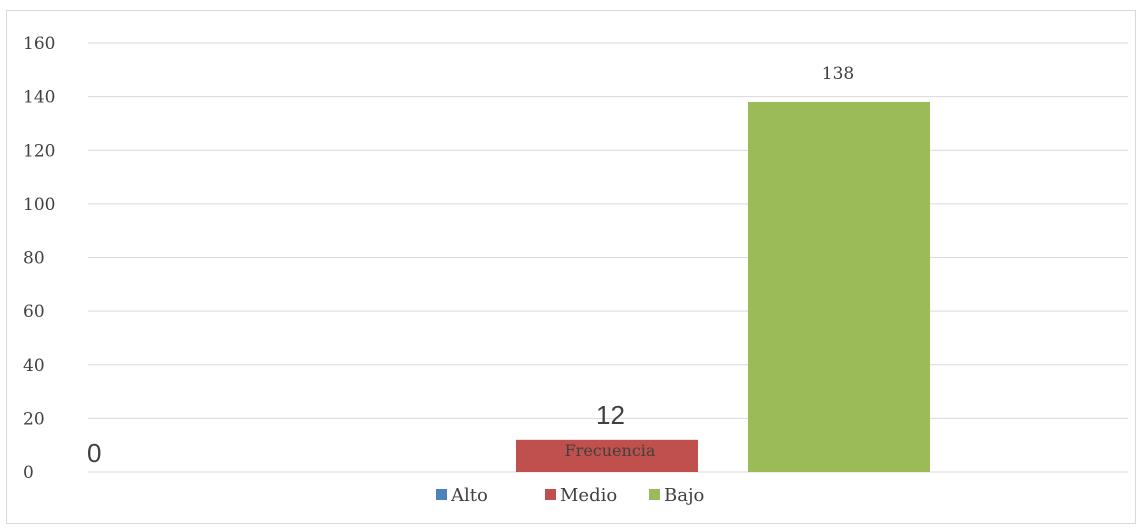 The height and width of the screenshot is (530, 1144). What do you see at coordinates (839, 287) in the screenshot?
I see `bar-bajo` at bounding box center [839, 287].